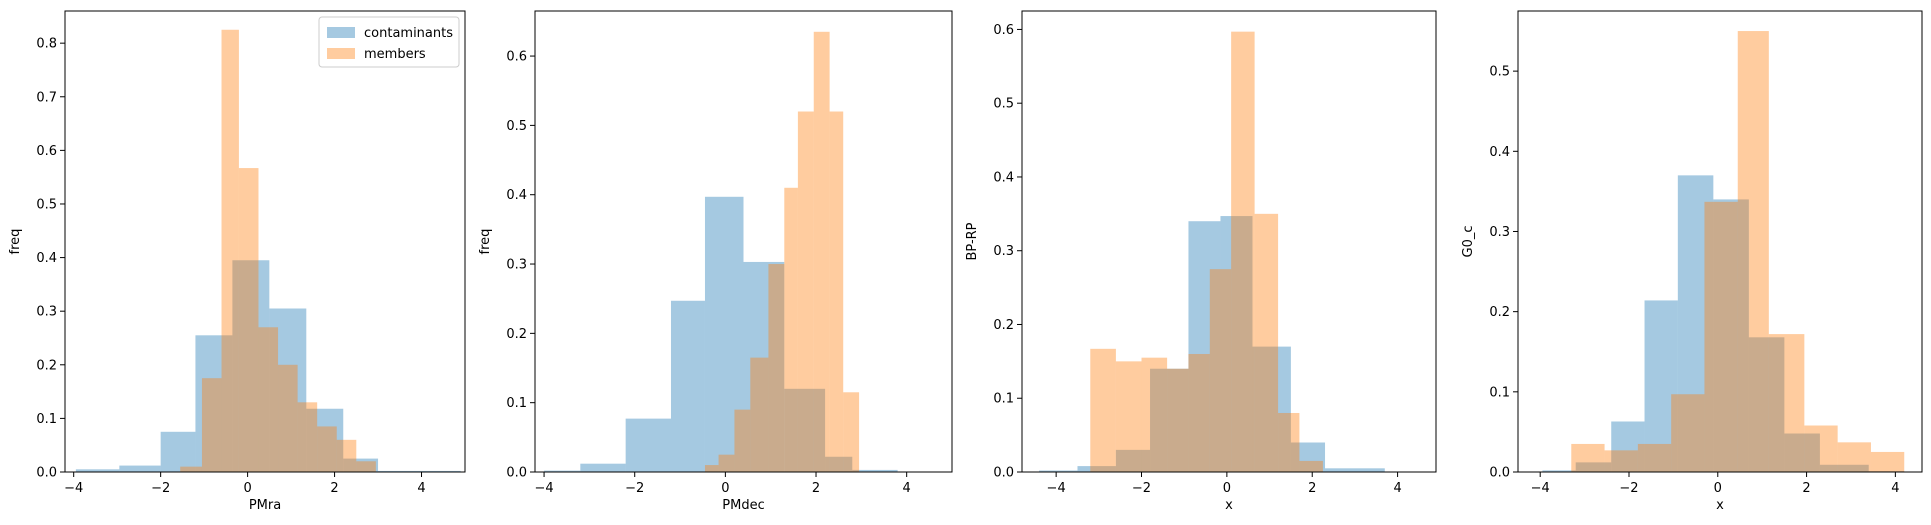 The image size is (1931, 525). Describe the element at coordinates (46, 97) in the screenshot. I see `y-tick-label: 0.7` at that location.